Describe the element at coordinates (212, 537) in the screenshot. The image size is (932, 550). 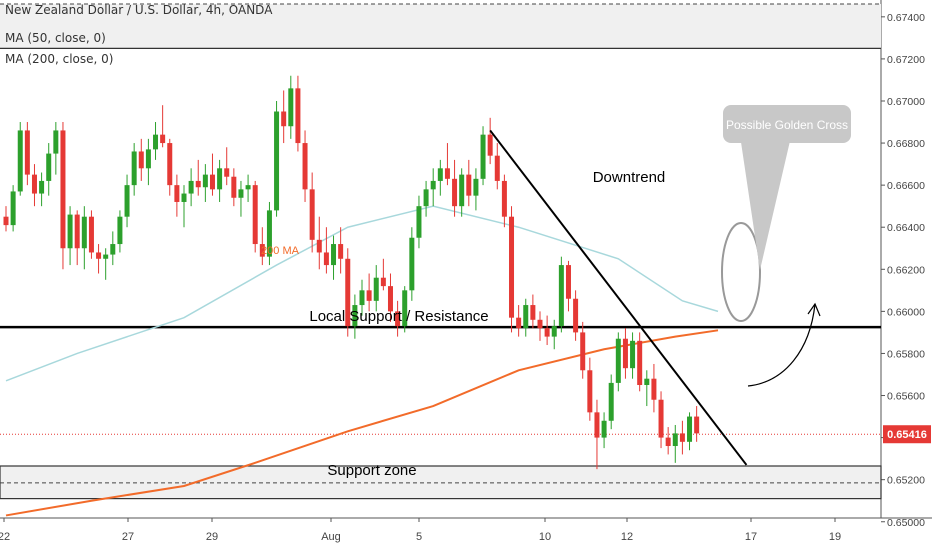
I see `time-tick-label: 29` at that location.